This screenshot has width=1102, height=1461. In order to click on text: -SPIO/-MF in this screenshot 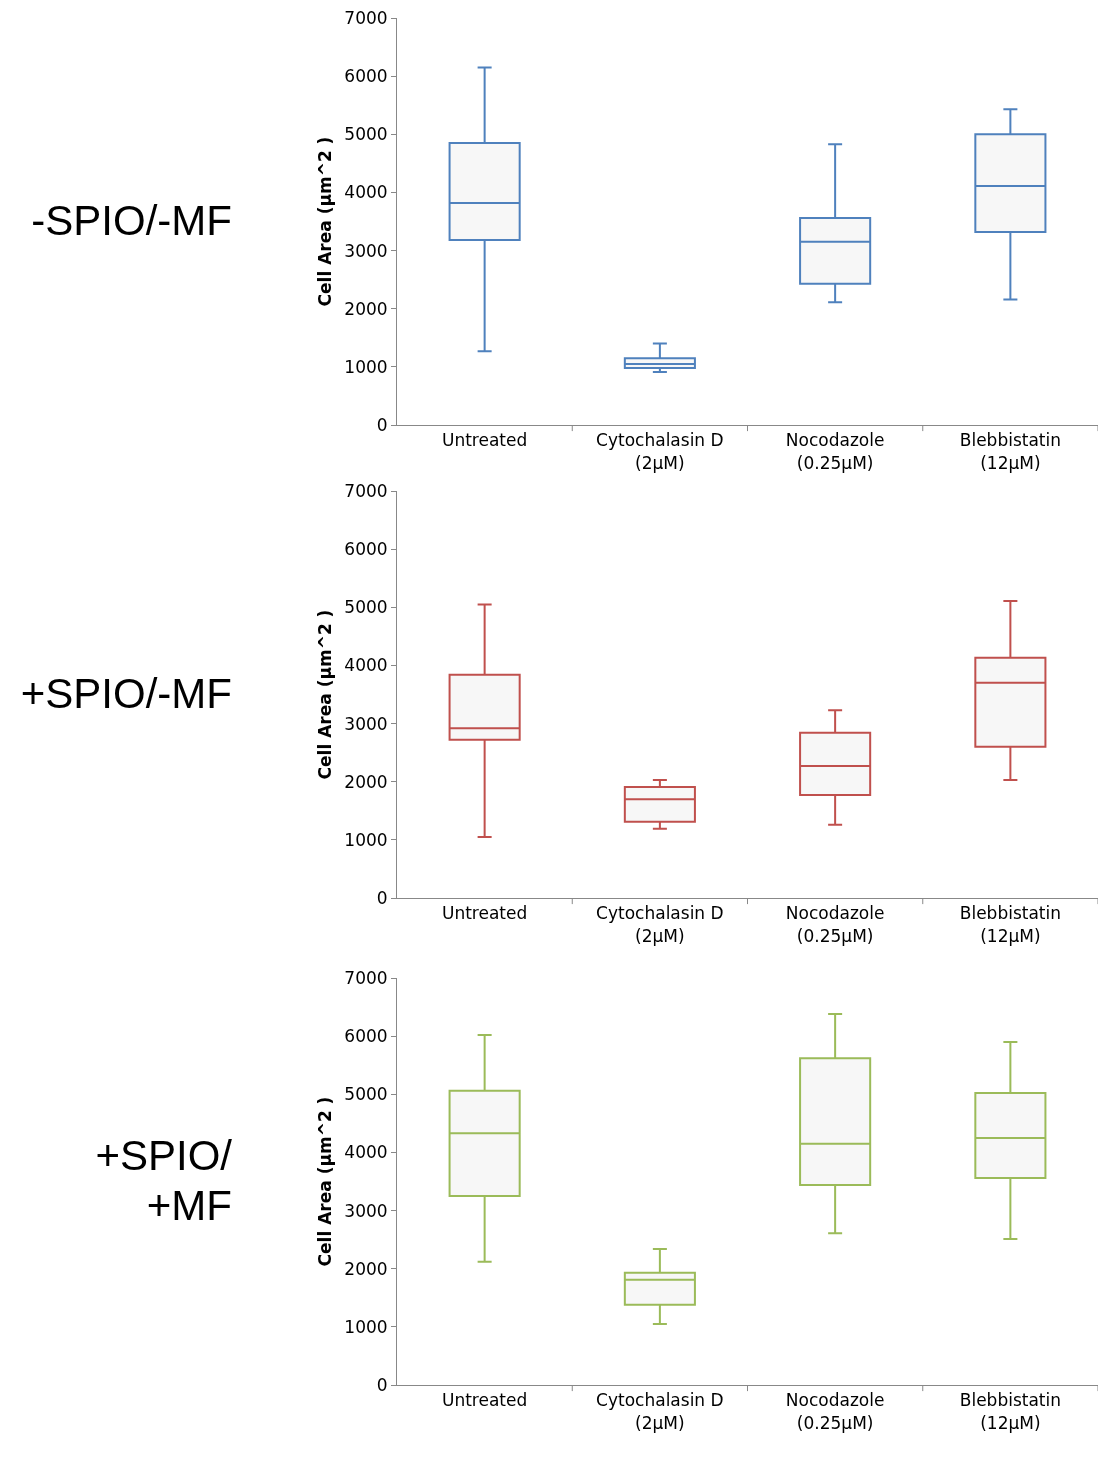, I will do `click(131, 221)`.